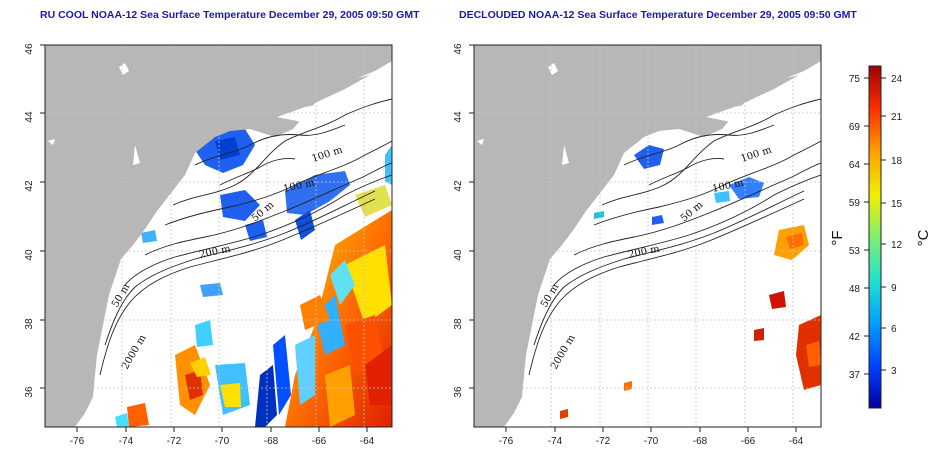  Describe the element at coordinates (897, 117) in the screenshot. I see `celsius-tick: 21` at that location.